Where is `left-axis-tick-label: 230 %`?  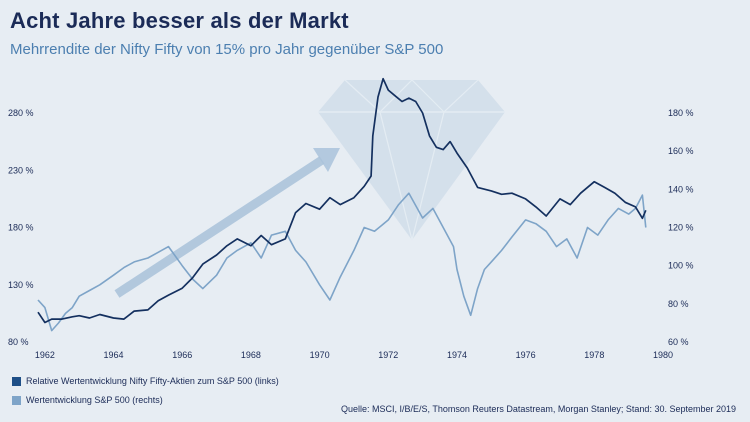 left-axis-tick-label: 230 % is located at coordinates (21, 170).